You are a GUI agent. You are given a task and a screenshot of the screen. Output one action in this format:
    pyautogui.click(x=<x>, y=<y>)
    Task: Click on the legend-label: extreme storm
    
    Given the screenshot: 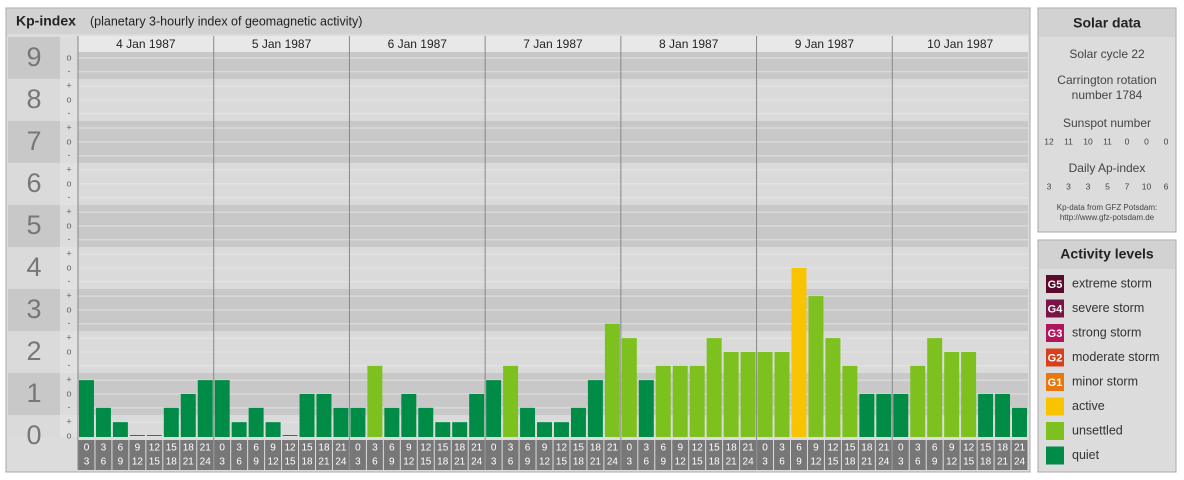 What is the action you would take?
    pyautogui.click(x=1112, y=283)
    